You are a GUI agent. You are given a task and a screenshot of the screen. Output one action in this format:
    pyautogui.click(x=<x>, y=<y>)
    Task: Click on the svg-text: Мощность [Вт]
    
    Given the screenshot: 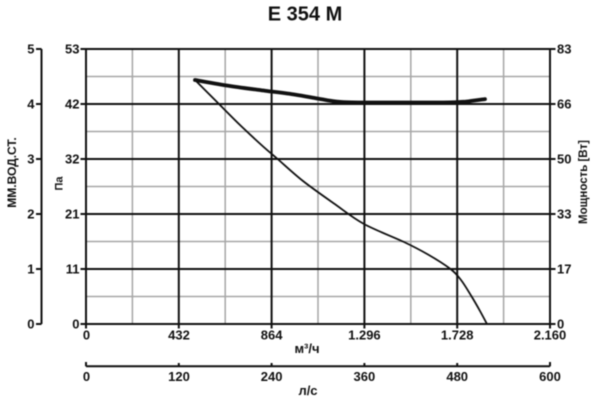 What is the action you would take?
    pyautogui.click(x=584, y=182)
    